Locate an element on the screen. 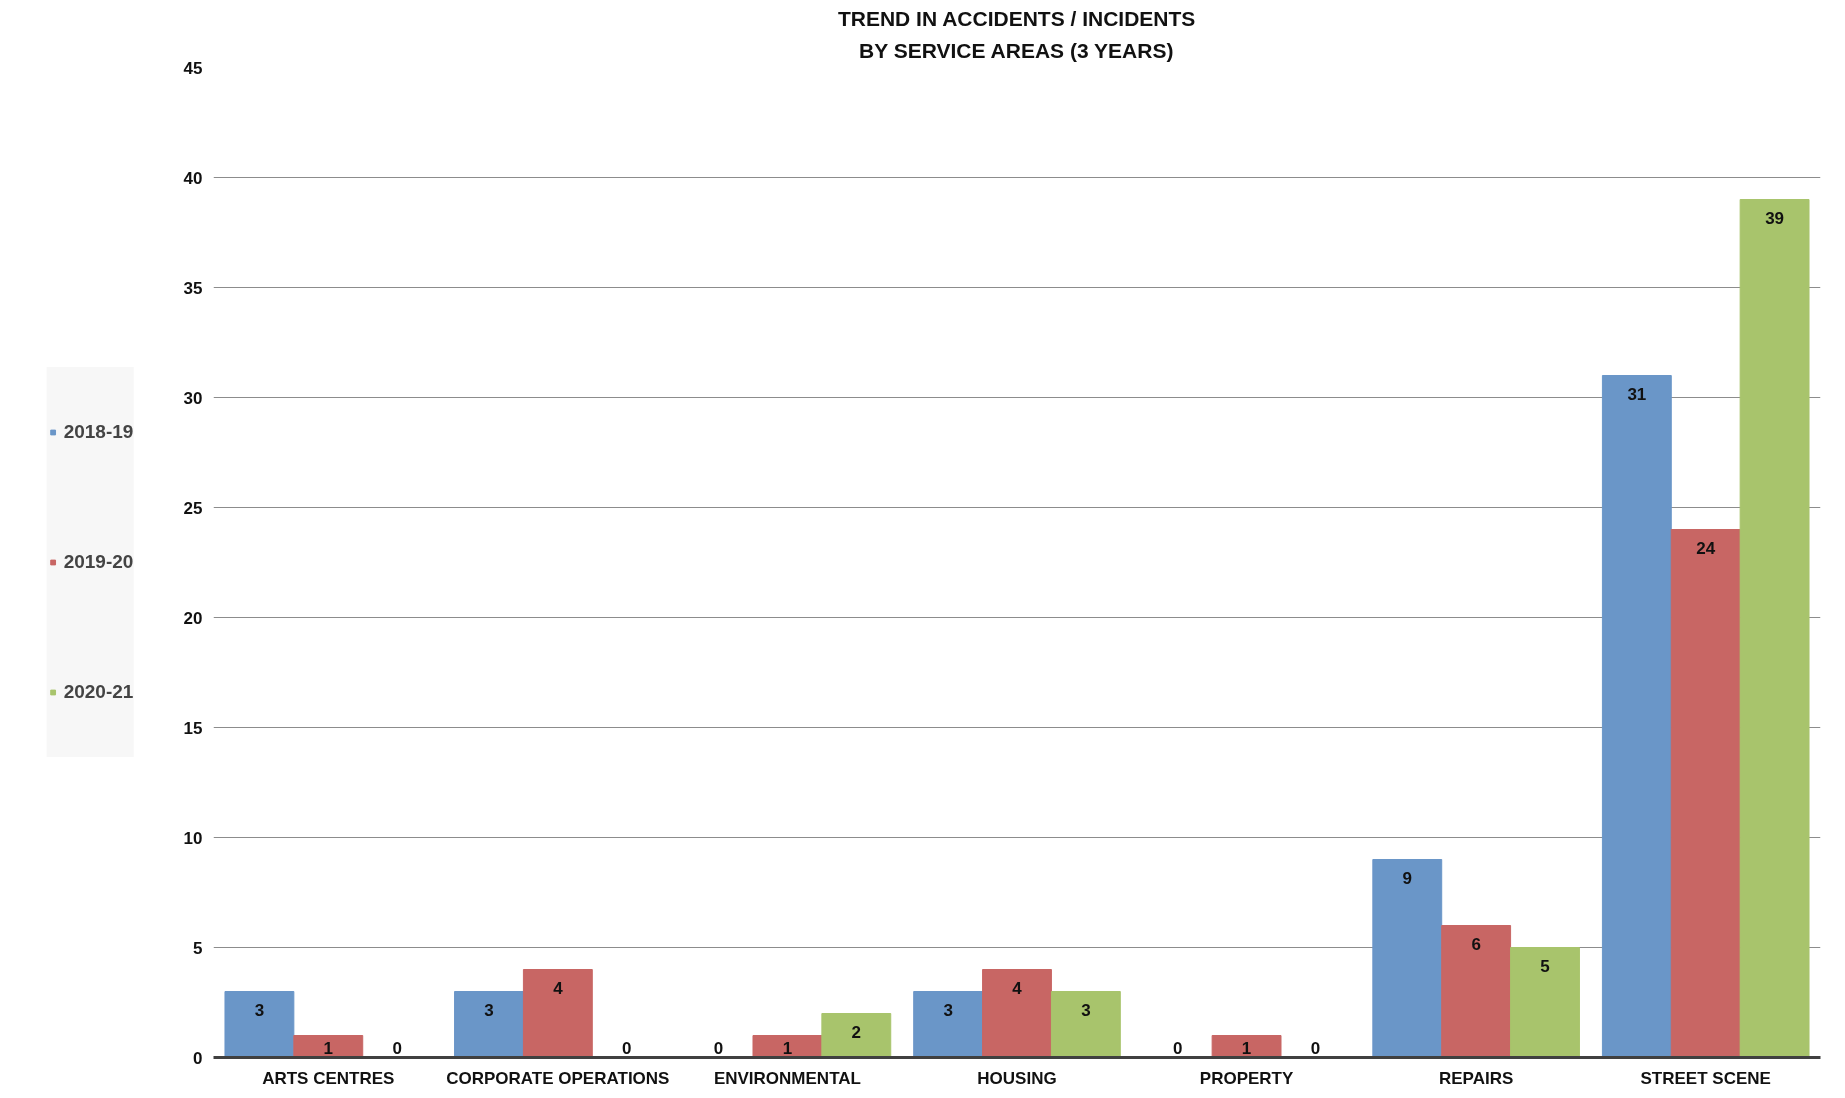  y-tick-label: 10 is located at coordinates (193, 838).